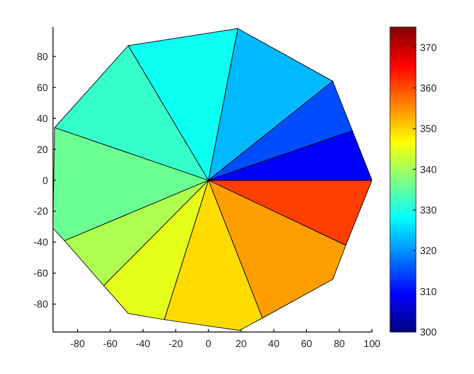  What do you see at coordinates (340, 344) in the screenshot?
I see `x-tick-label: 80` at bounding box center [340, 344].